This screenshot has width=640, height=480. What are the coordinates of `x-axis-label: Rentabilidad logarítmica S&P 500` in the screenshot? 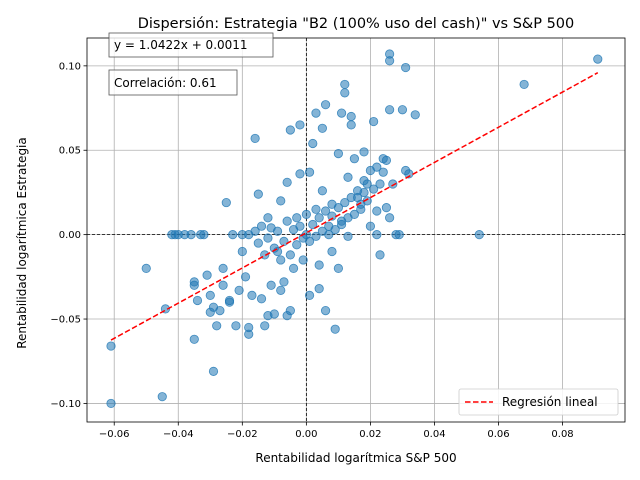 It's located at (355, 458).